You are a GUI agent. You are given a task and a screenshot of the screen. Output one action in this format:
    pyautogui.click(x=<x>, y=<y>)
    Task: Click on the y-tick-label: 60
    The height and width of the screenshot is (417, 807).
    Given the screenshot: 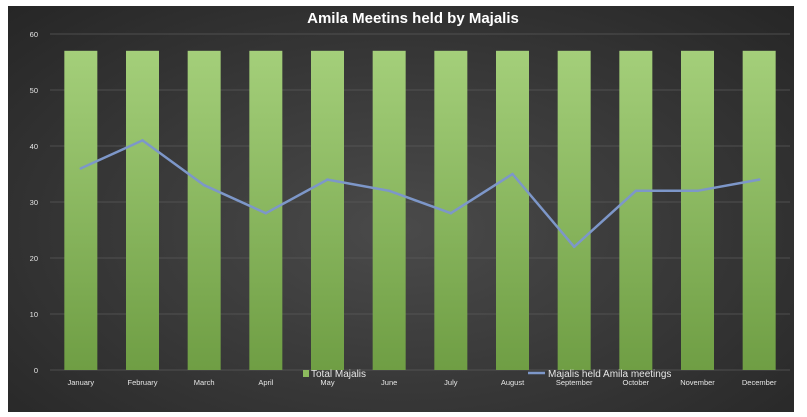 What is the action you would take?
    pyautogui.click(x=34, y=34)
    